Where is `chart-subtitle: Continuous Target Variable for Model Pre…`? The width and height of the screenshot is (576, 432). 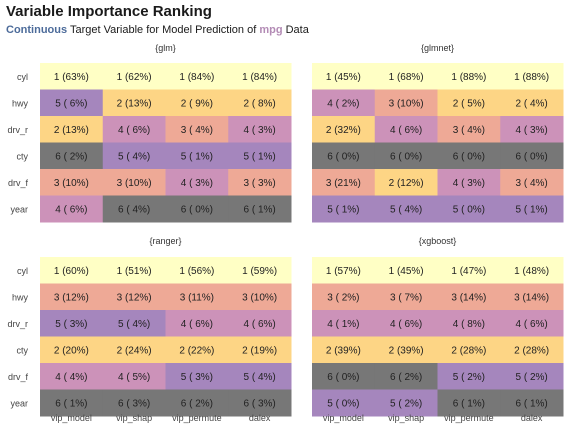
chart-subtitle: Continuous Target Variable for Model Pre… is located at coordinates (157, 30).